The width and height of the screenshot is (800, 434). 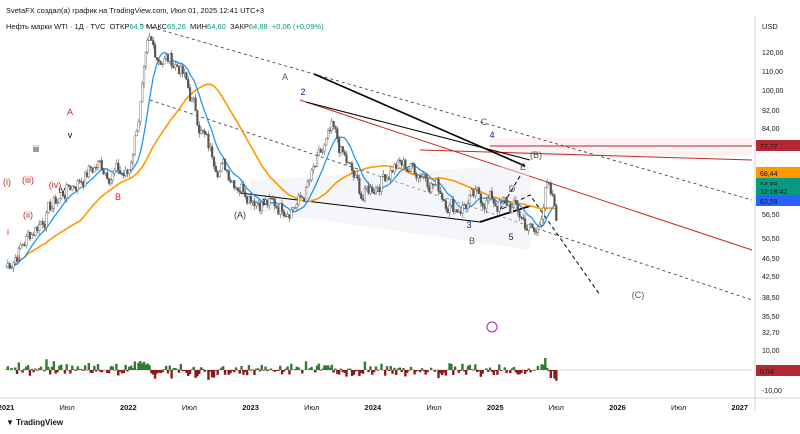 What do you see at coordinates (771, 129) in the screenshot?
I see `price-axis-label: 84,00` at bounding box center [771, 129].